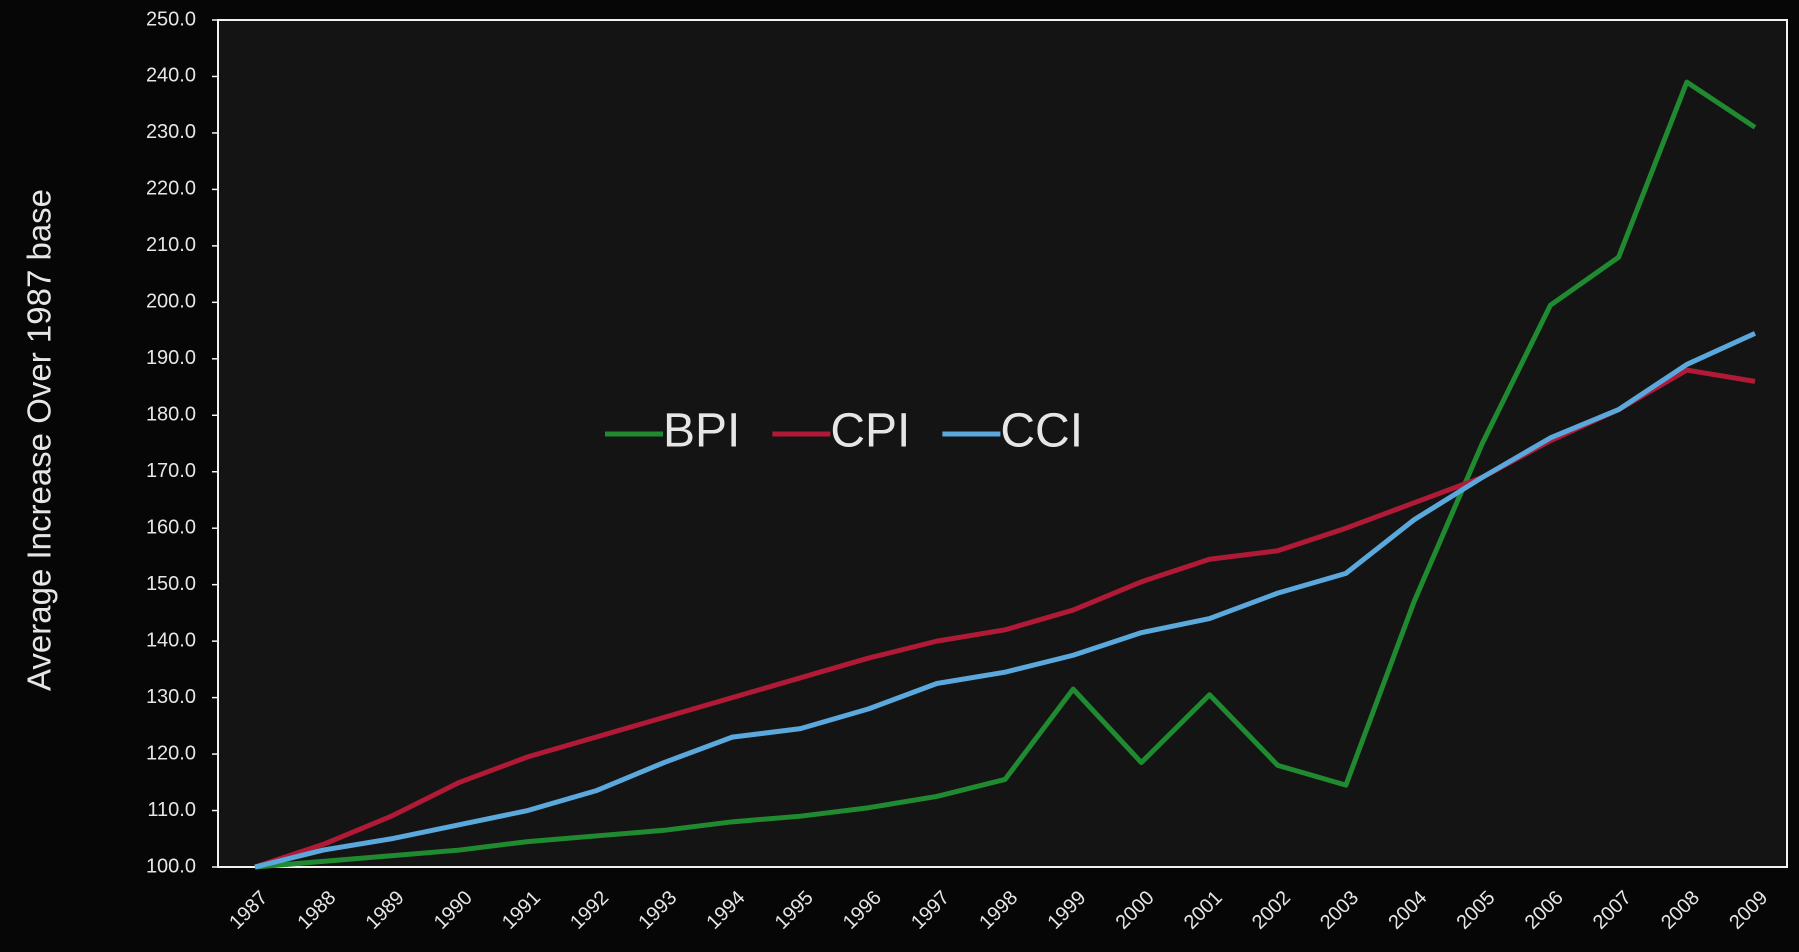  Describe the element at coordinates (171, 527) in the screenshot. I see `y-tick-label: 160.0` at that location.